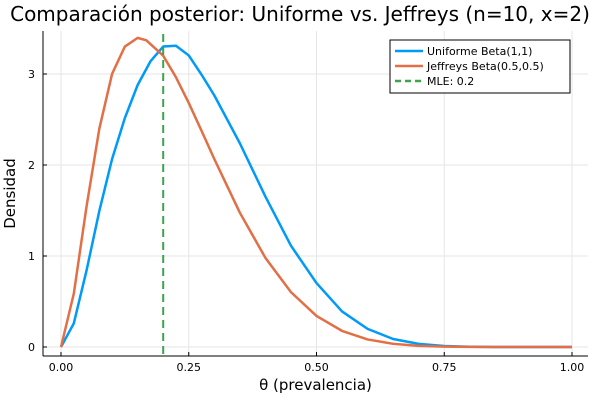 The width and height of the screenshot is (600, 400). Describe the element at coordinates (315, 385) in the screenshot. I see `x-axis-label: θ (prevalencia)` at that location.